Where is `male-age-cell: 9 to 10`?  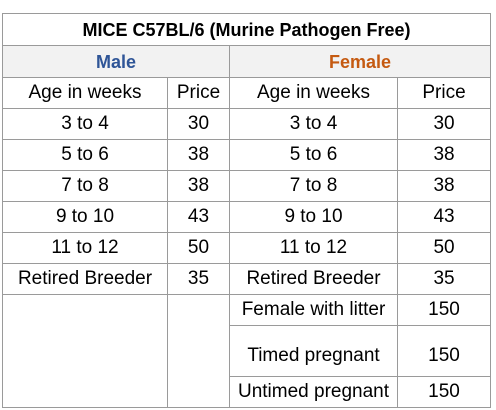
male-age-cell: 9 to 10 is located at coordinates (85, 217).